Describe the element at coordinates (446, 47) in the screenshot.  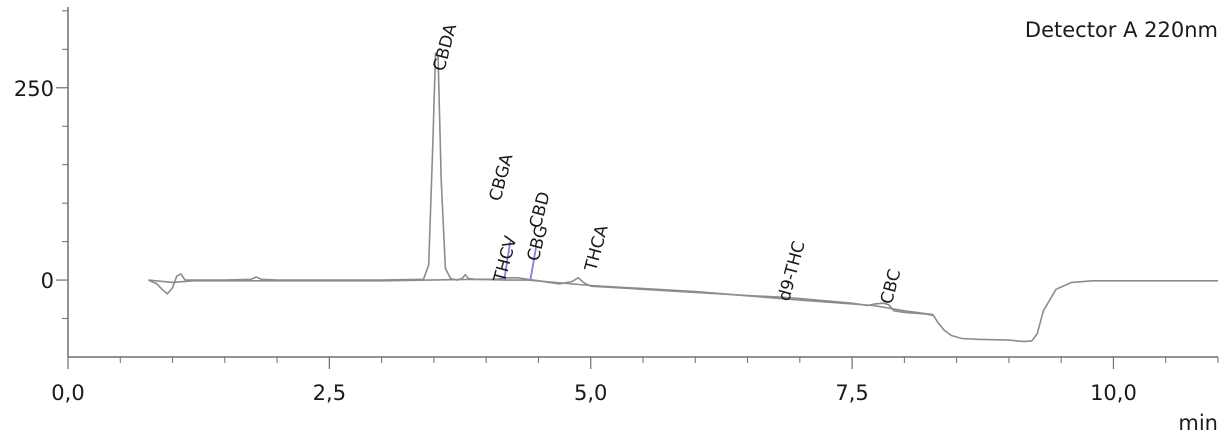
I see `peak-label: CBDA` at that location.